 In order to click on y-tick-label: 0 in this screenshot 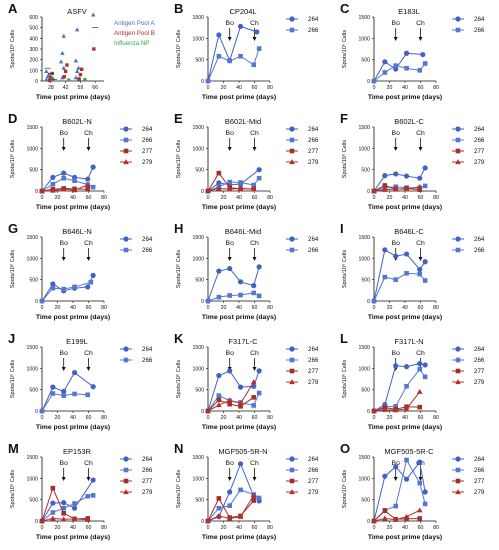, I will do `click(36, 82)`.